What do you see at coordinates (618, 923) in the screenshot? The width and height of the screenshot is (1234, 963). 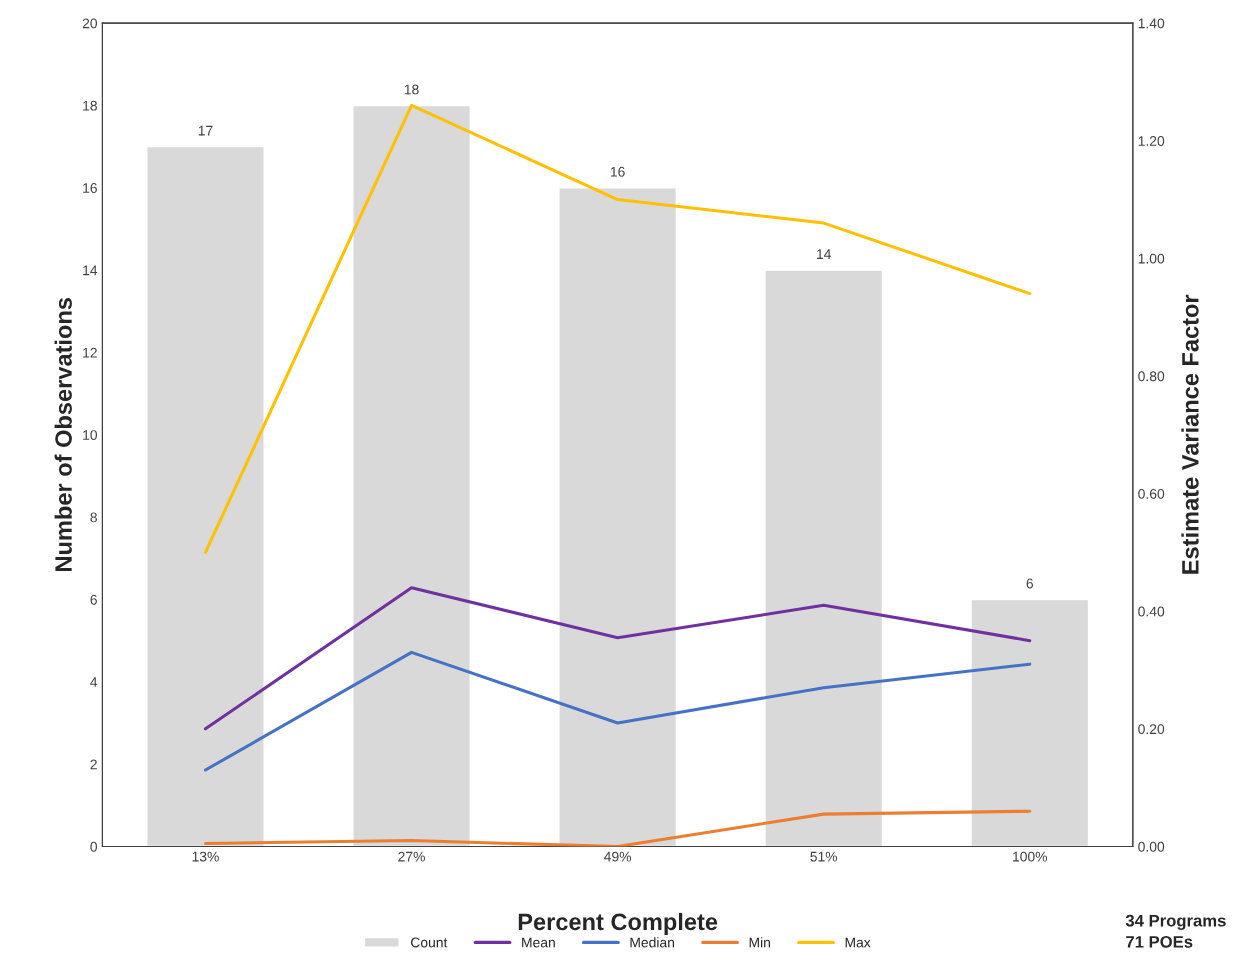 I see `x-axis-title: Percent Complete` at bounding box center [618, 923].